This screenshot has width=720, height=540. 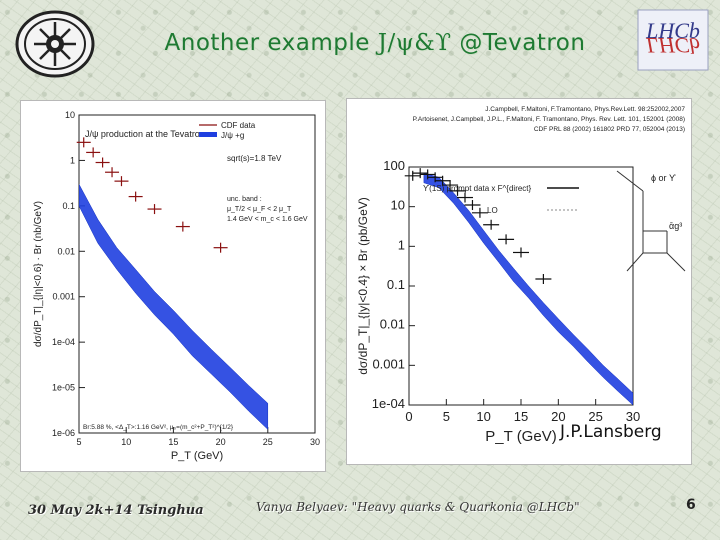 What do you see at coordinates (408, 416) in the screenshot?
I see `x-tick-label: 0` at bounding box center [408, 416].